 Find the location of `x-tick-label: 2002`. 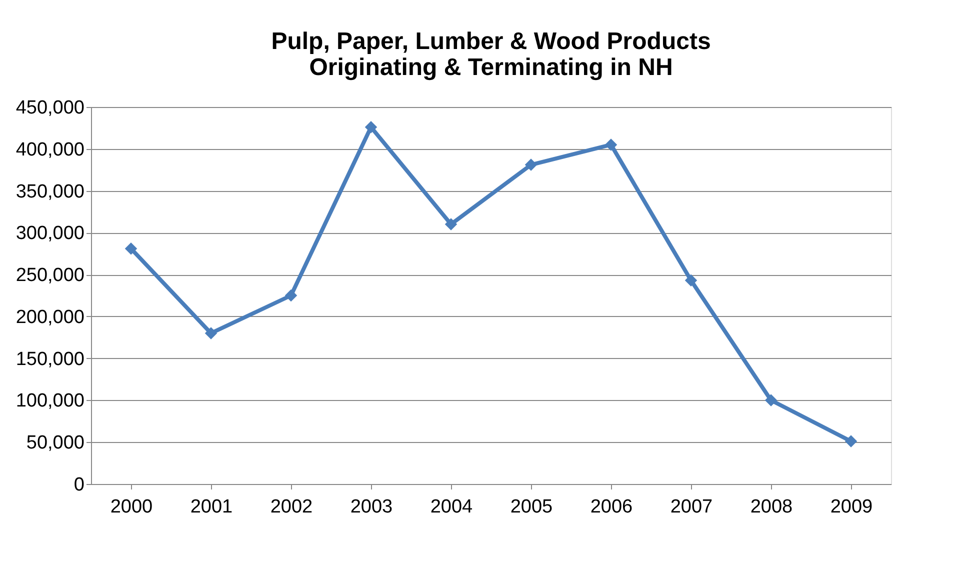

x-tick-label: 2002 is located at coordinates (291, 507).